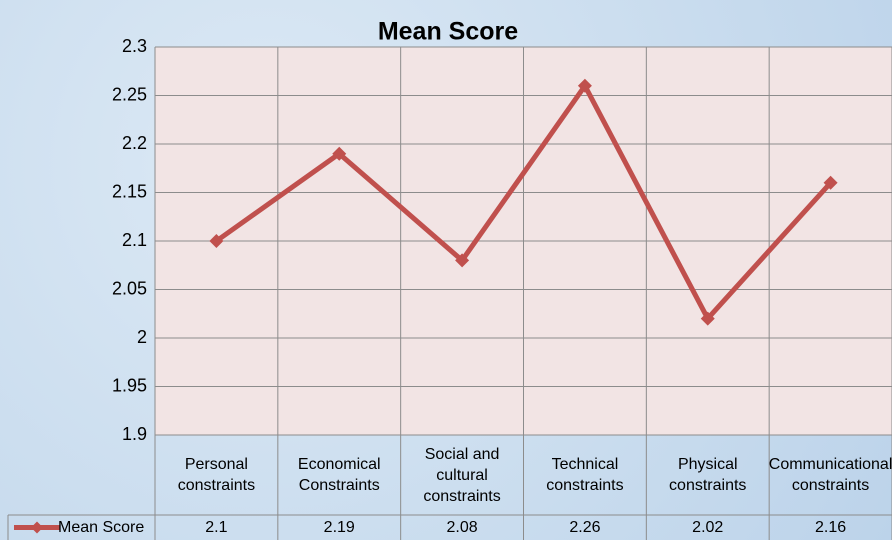 The height and width of the screenshot is (540, 892). What do you see at coordinates (134, 434) in the screenshot?
I see `y-tick-label: 1.9` at bounding box center [134, 434].